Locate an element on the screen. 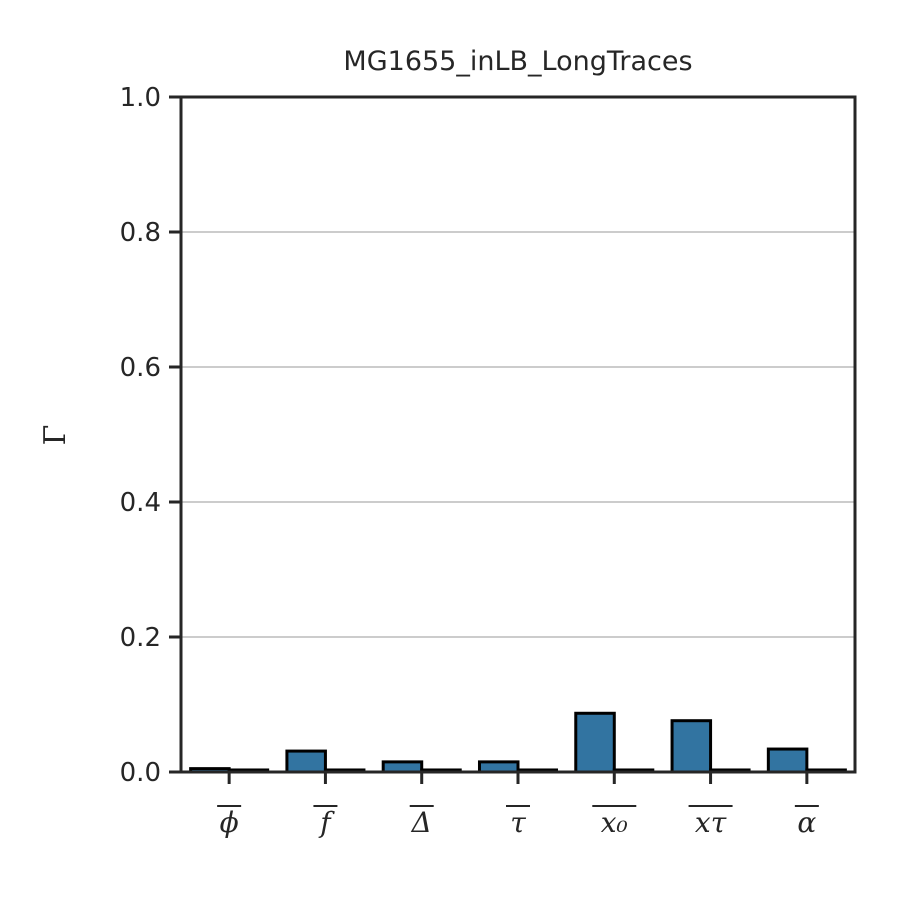 The width and height of the screenshot is (900, 900). y-tick-label: 0.0 is located at coordinates (140, 773).